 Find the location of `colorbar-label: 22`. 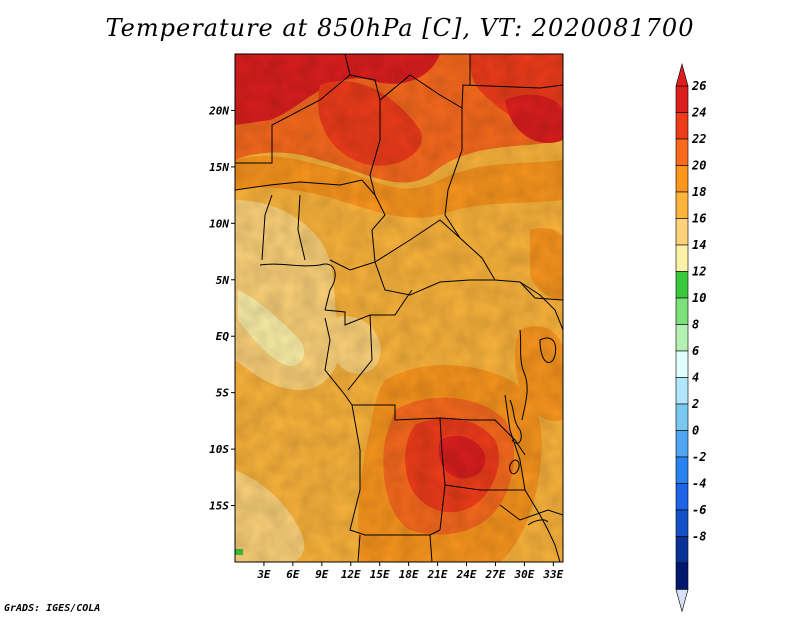

colorbar-label: 22 is located at coordinates (698, 139).